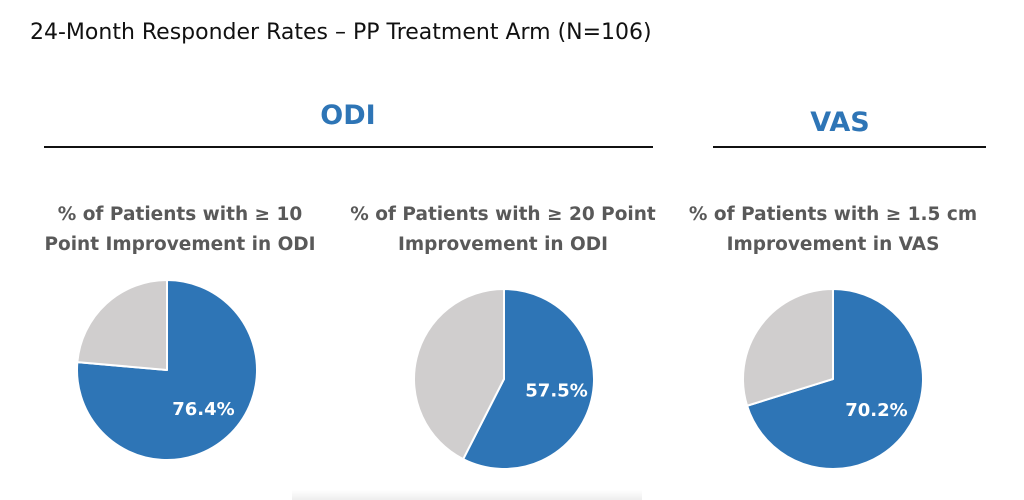  Describe the element at coordinates (876, 410) in the screenshot. I see `pie-data-label: 70.2%` at that location.